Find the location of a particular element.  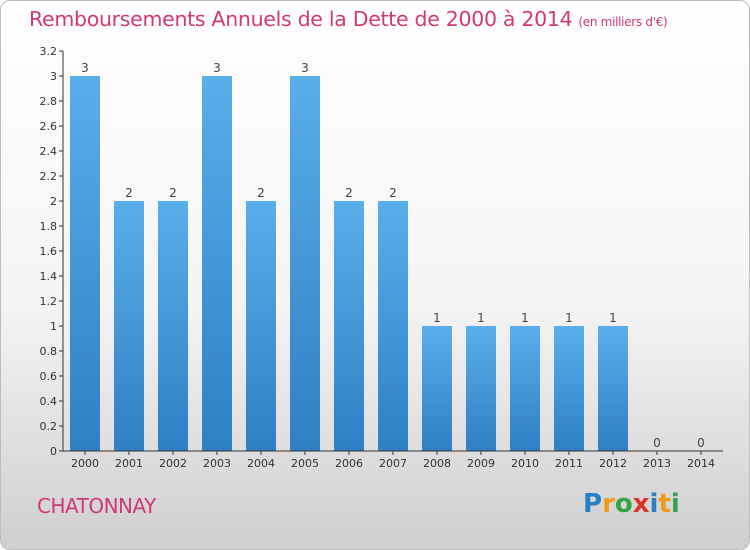

proxiti-logo: Proxiti is located at coordinates (631, 504).